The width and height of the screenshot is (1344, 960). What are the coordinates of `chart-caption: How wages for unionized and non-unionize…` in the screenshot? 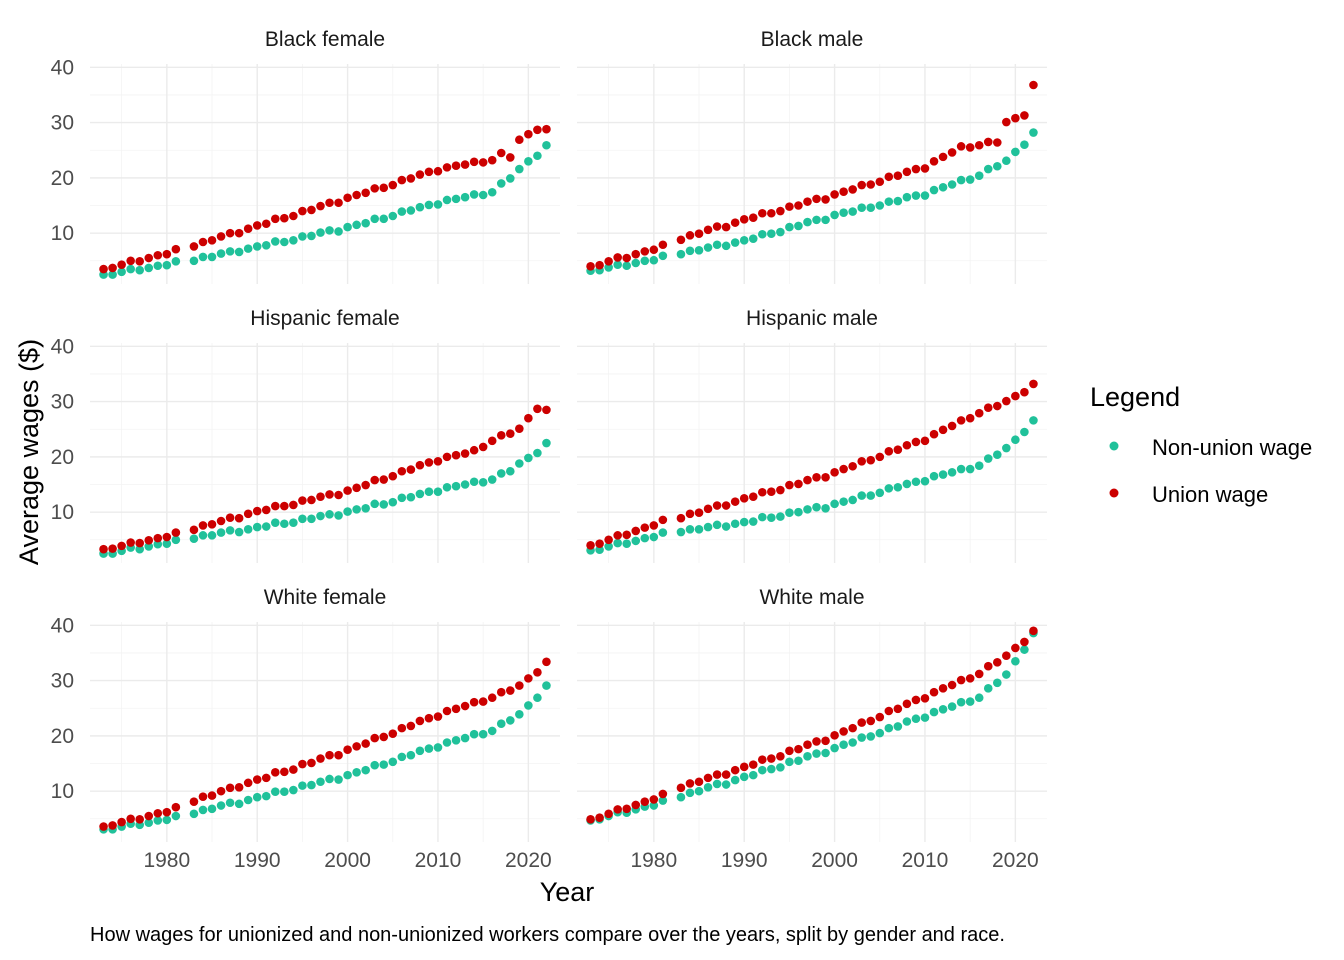 It's located at (547, 935).